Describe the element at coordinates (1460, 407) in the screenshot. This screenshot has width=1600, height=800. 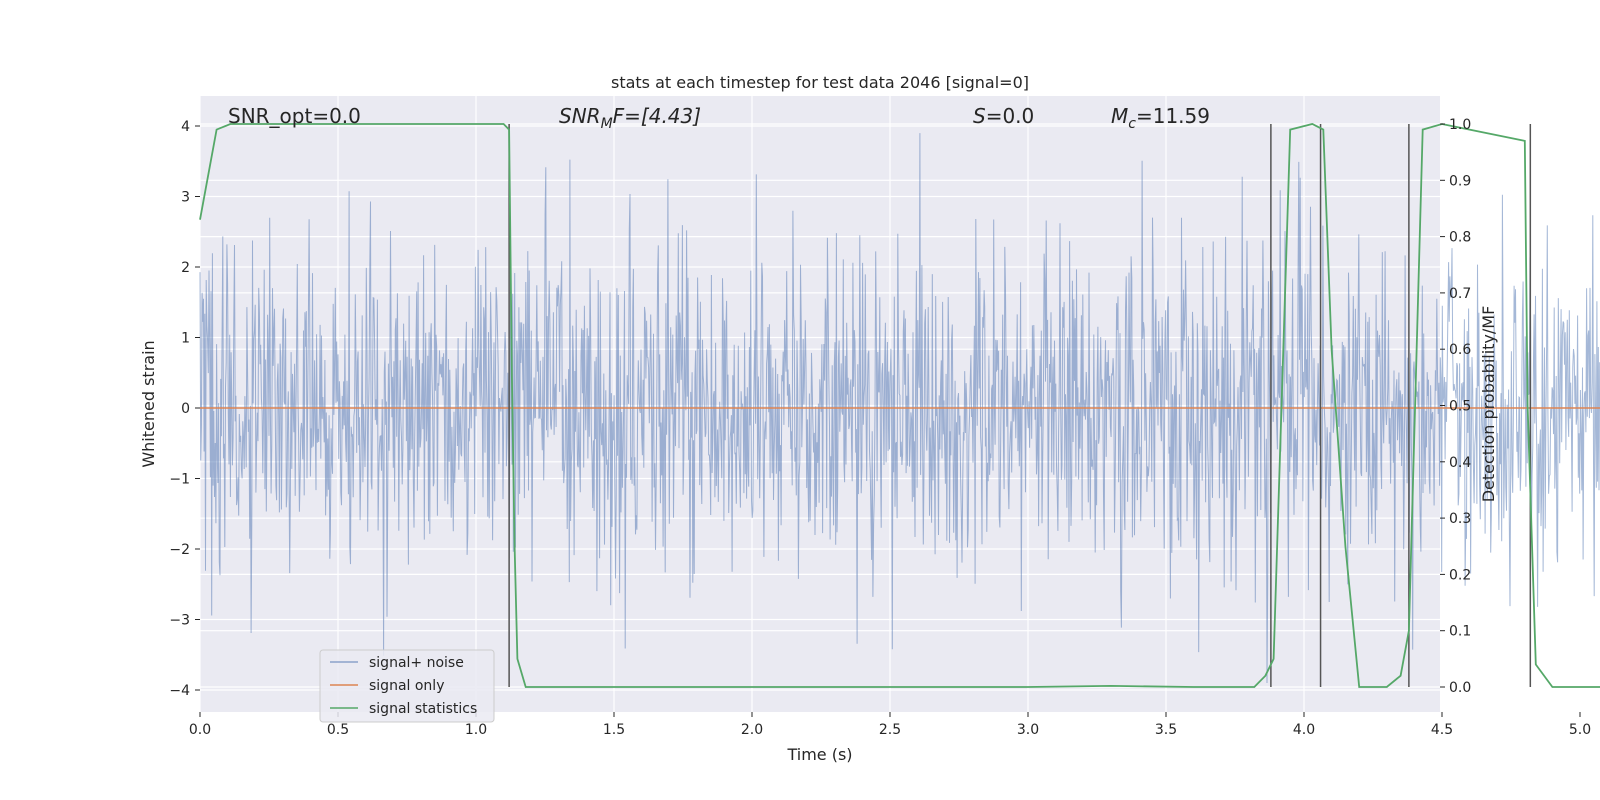
I see `right-y-tick-label: 0.5` at that location.